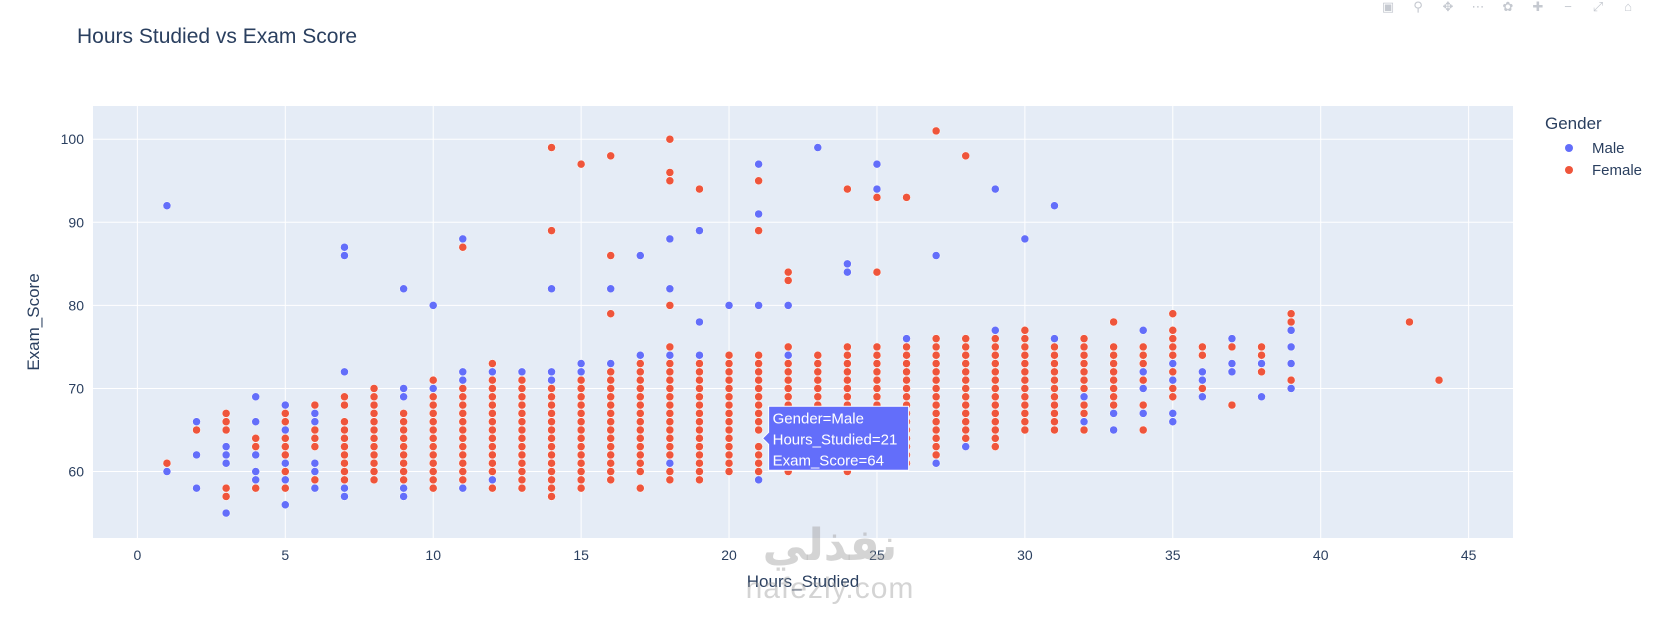  Describe the element at coordinates (1598, 7) in the screenshot. I see `autoscale-icon: ⤢` at that location.